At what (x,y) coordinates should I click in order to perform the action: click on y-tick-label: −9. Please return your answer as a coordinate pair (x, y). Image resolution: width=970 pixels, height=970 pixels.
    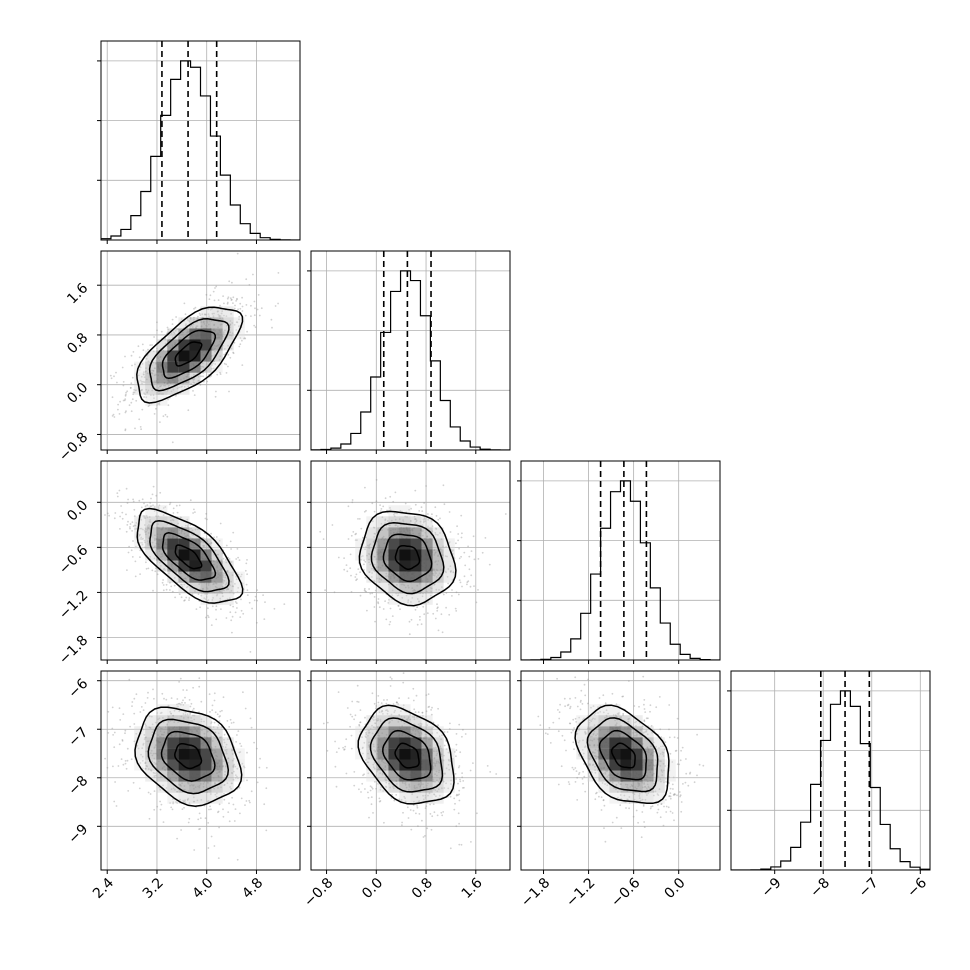
    Looking at the image, I should click on (78, 834).